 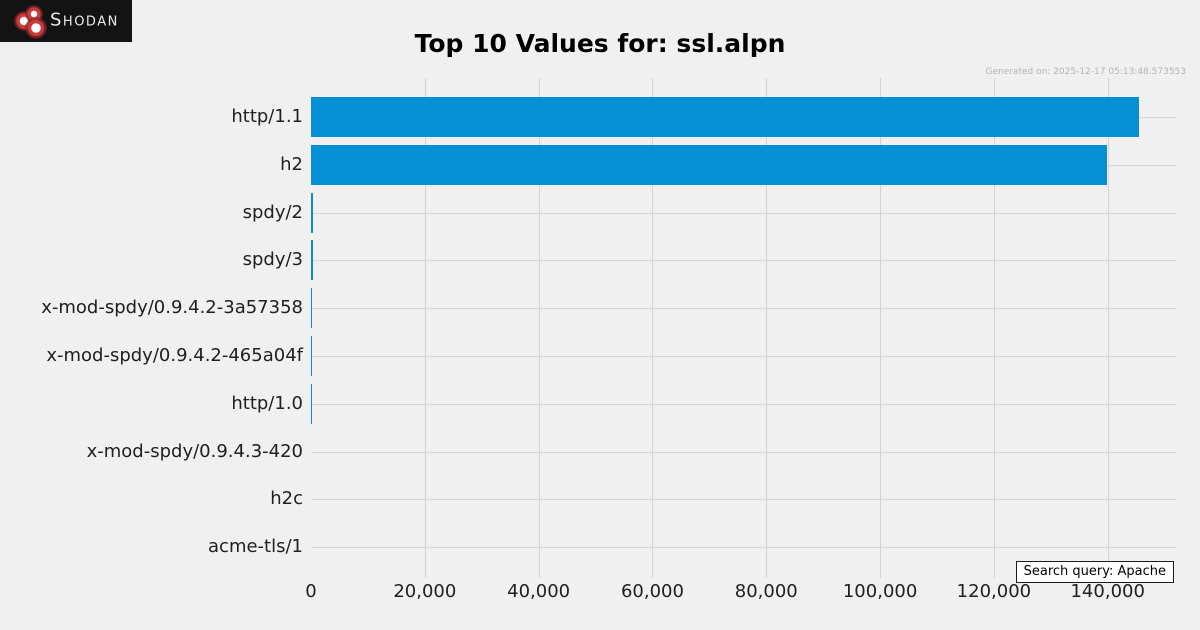 I want to click on page-title: Top 10 Values for: ssl.alpn, so click(x=600, y=43).